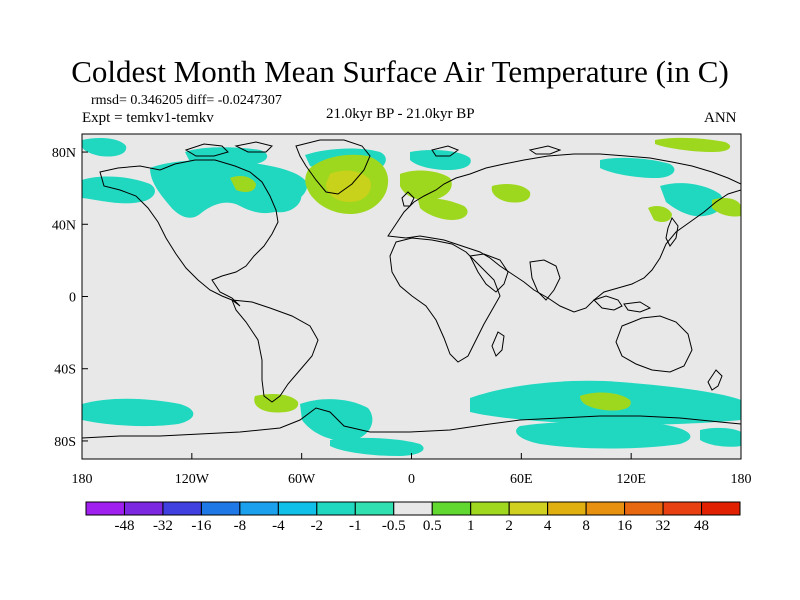  What do you see at coordinates (545, 280) in the screenshot?
I see `coast-india` at bounding box center [545, 280].